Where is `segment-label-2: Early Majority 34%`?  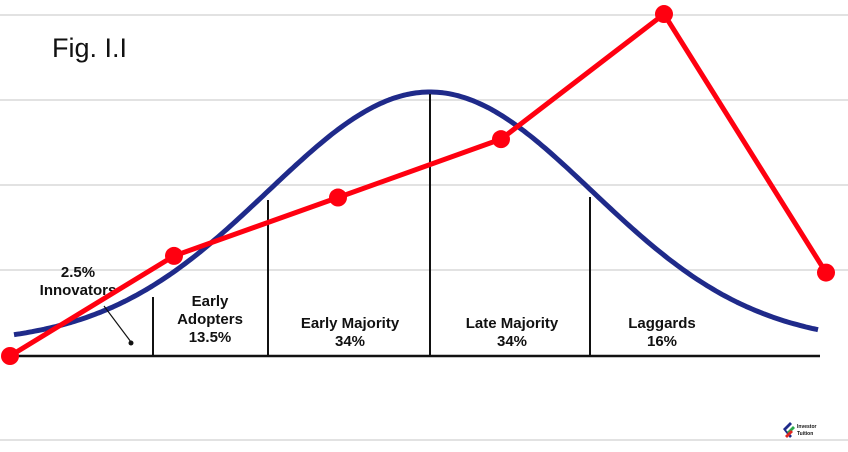 segment-label-2: Early Majority 34% is located at coordinates (350, 332).